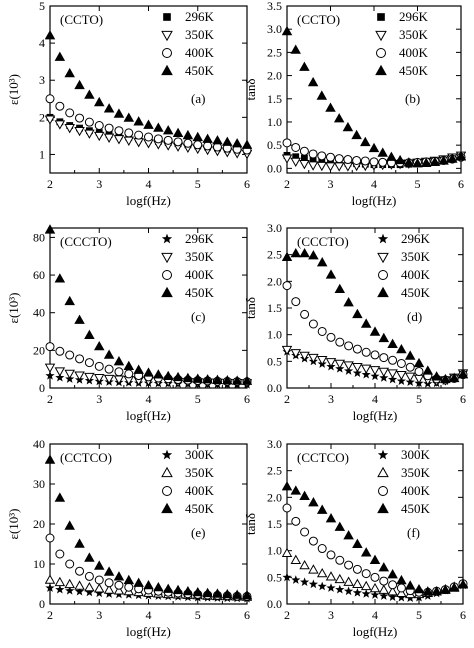 Image resolution: width=474 pixels, height=648 pixels. What do you see at coordinates (42, 80) in the screenshot?
I see `y-tick-label: 3` at bounding box center [42, 80].